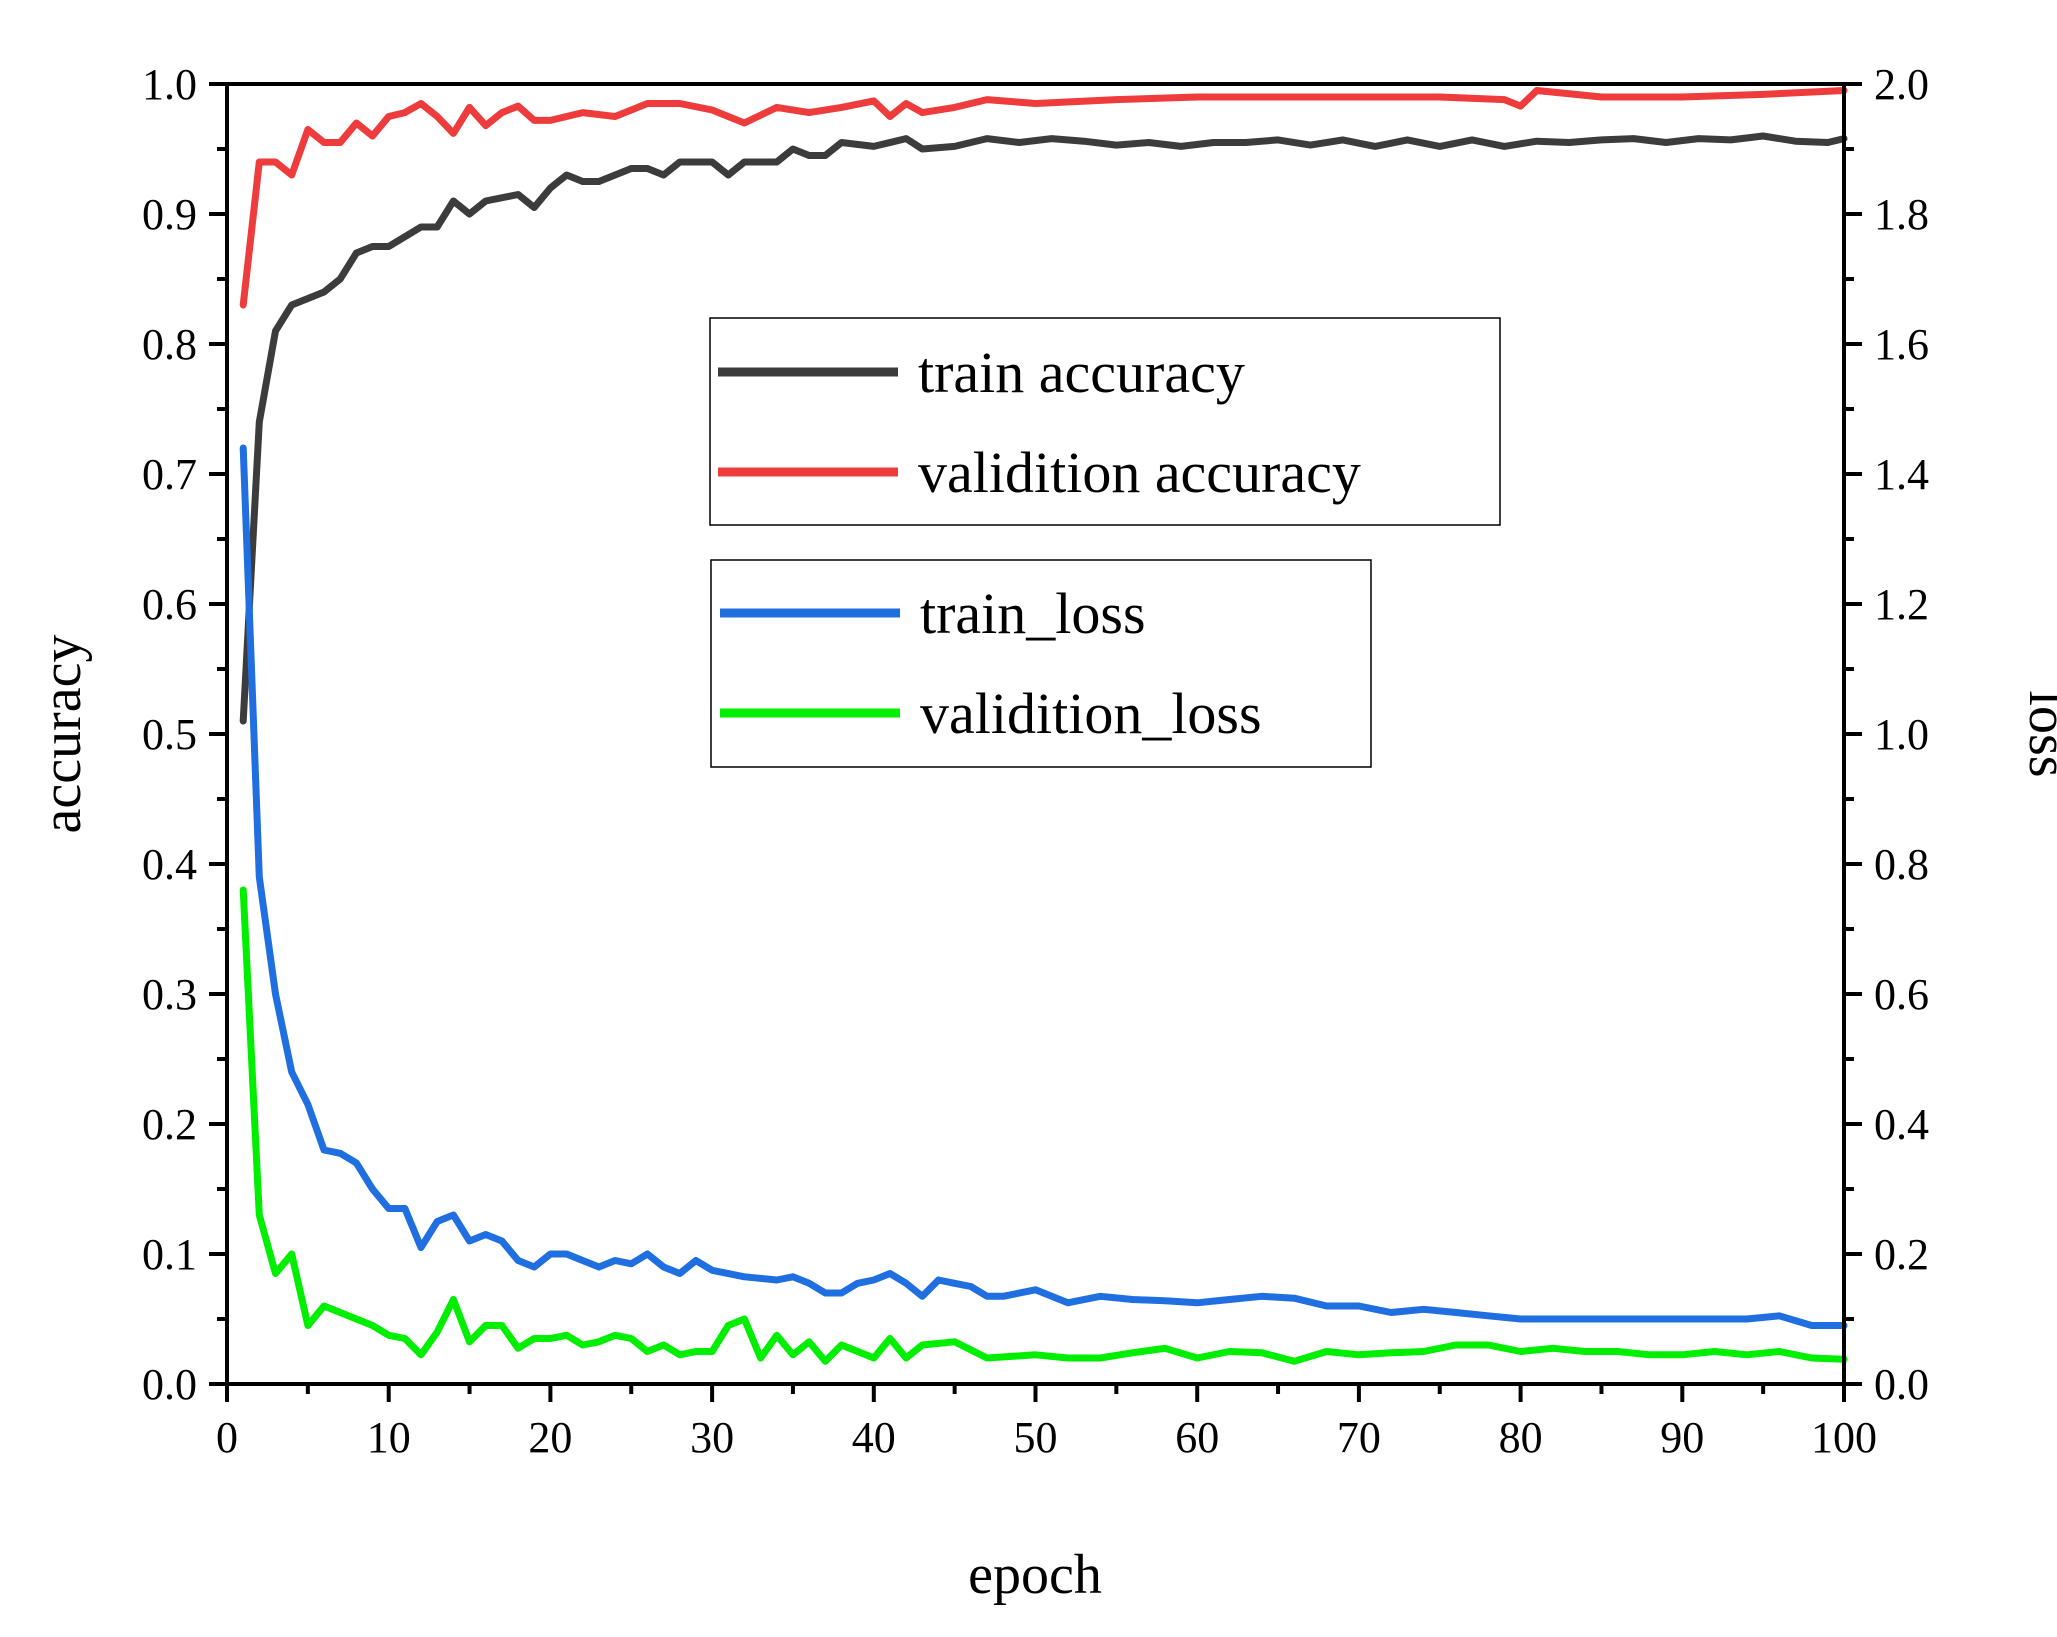  What do you see at coordinates (1901, 1124) in the screenshot?
I see `right-y-tick-label: 0.4` at bounding box center [1901, 1124].